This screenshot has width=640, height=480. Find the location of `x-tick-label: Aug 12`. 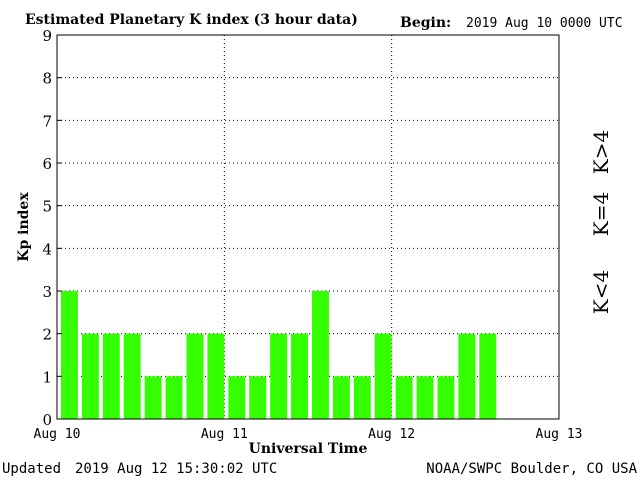

x-tick-label: Aug 12 is located at coordinates (391, 434).